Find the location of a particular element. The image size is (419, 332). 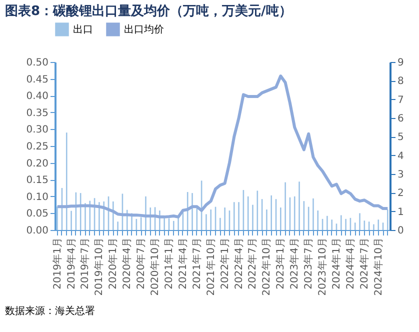

y-tick-label: 0.05 is located at coordinates (37, 214).